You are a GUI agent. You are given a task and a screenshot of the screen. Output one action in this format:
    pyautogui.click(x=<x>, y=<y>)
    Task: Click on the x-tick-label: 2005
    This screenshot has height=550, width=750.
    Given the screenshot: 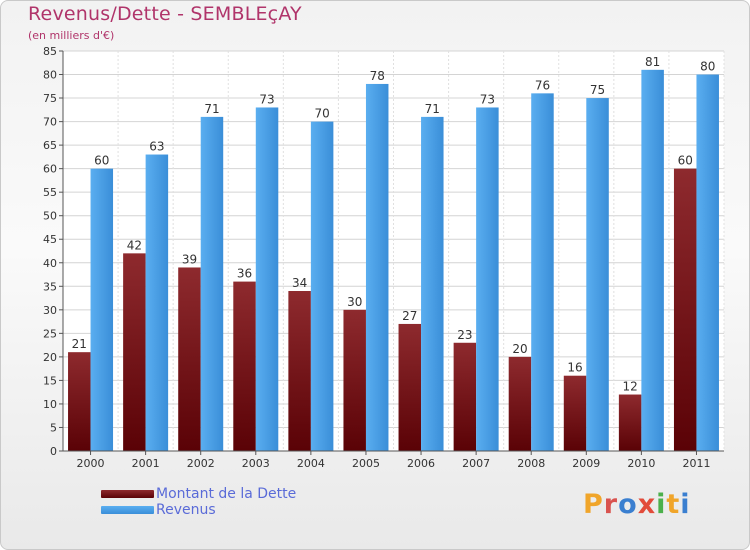 What is the action you would take?
    pyautogui.click(x=366, y=463)
    